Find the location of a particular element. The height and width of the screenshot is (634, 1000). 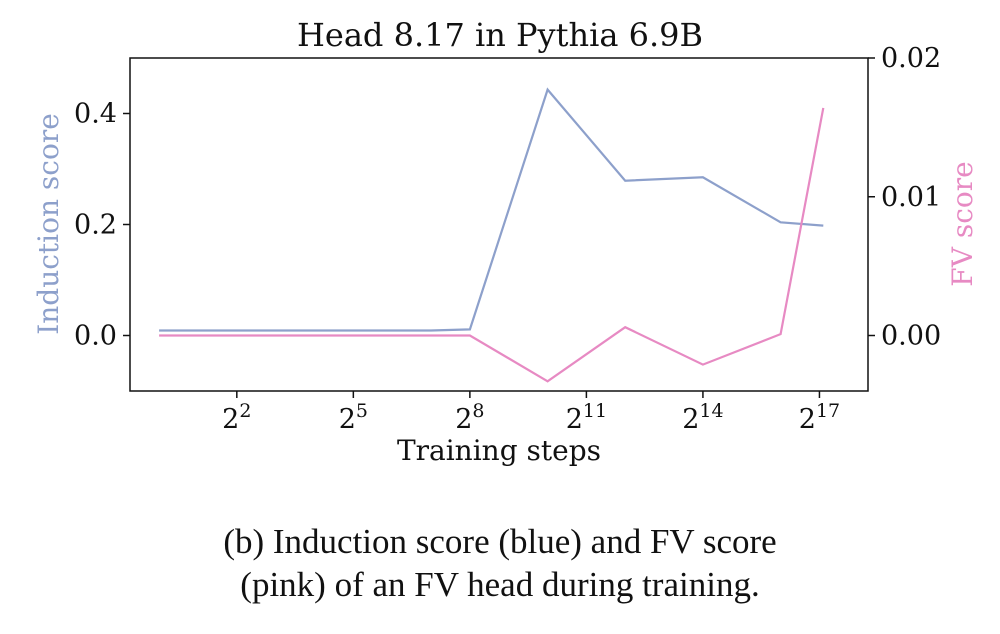

left-y-axis-ticks: 0.0 0.2 0.4 is located at coordinates (102, 225).